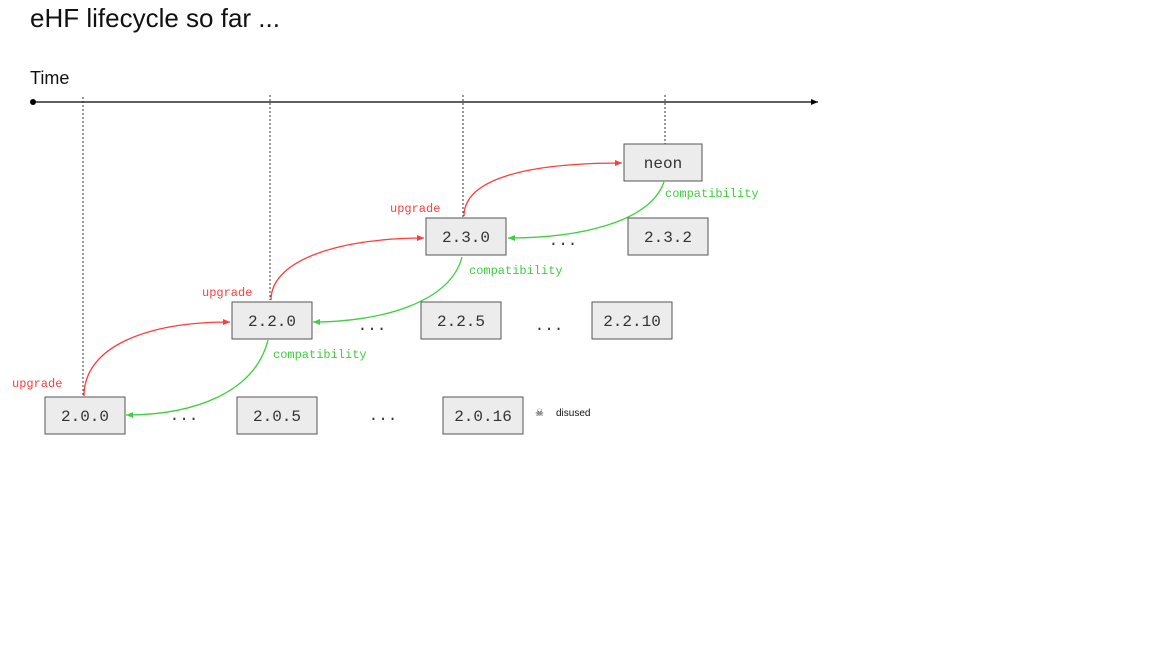 Image resolution: width=1152 pixels, height=648 pixels. Describe the element at coordinates (320, 355) in the screenshot. I see `compat-label-220: compatibility` at that location.